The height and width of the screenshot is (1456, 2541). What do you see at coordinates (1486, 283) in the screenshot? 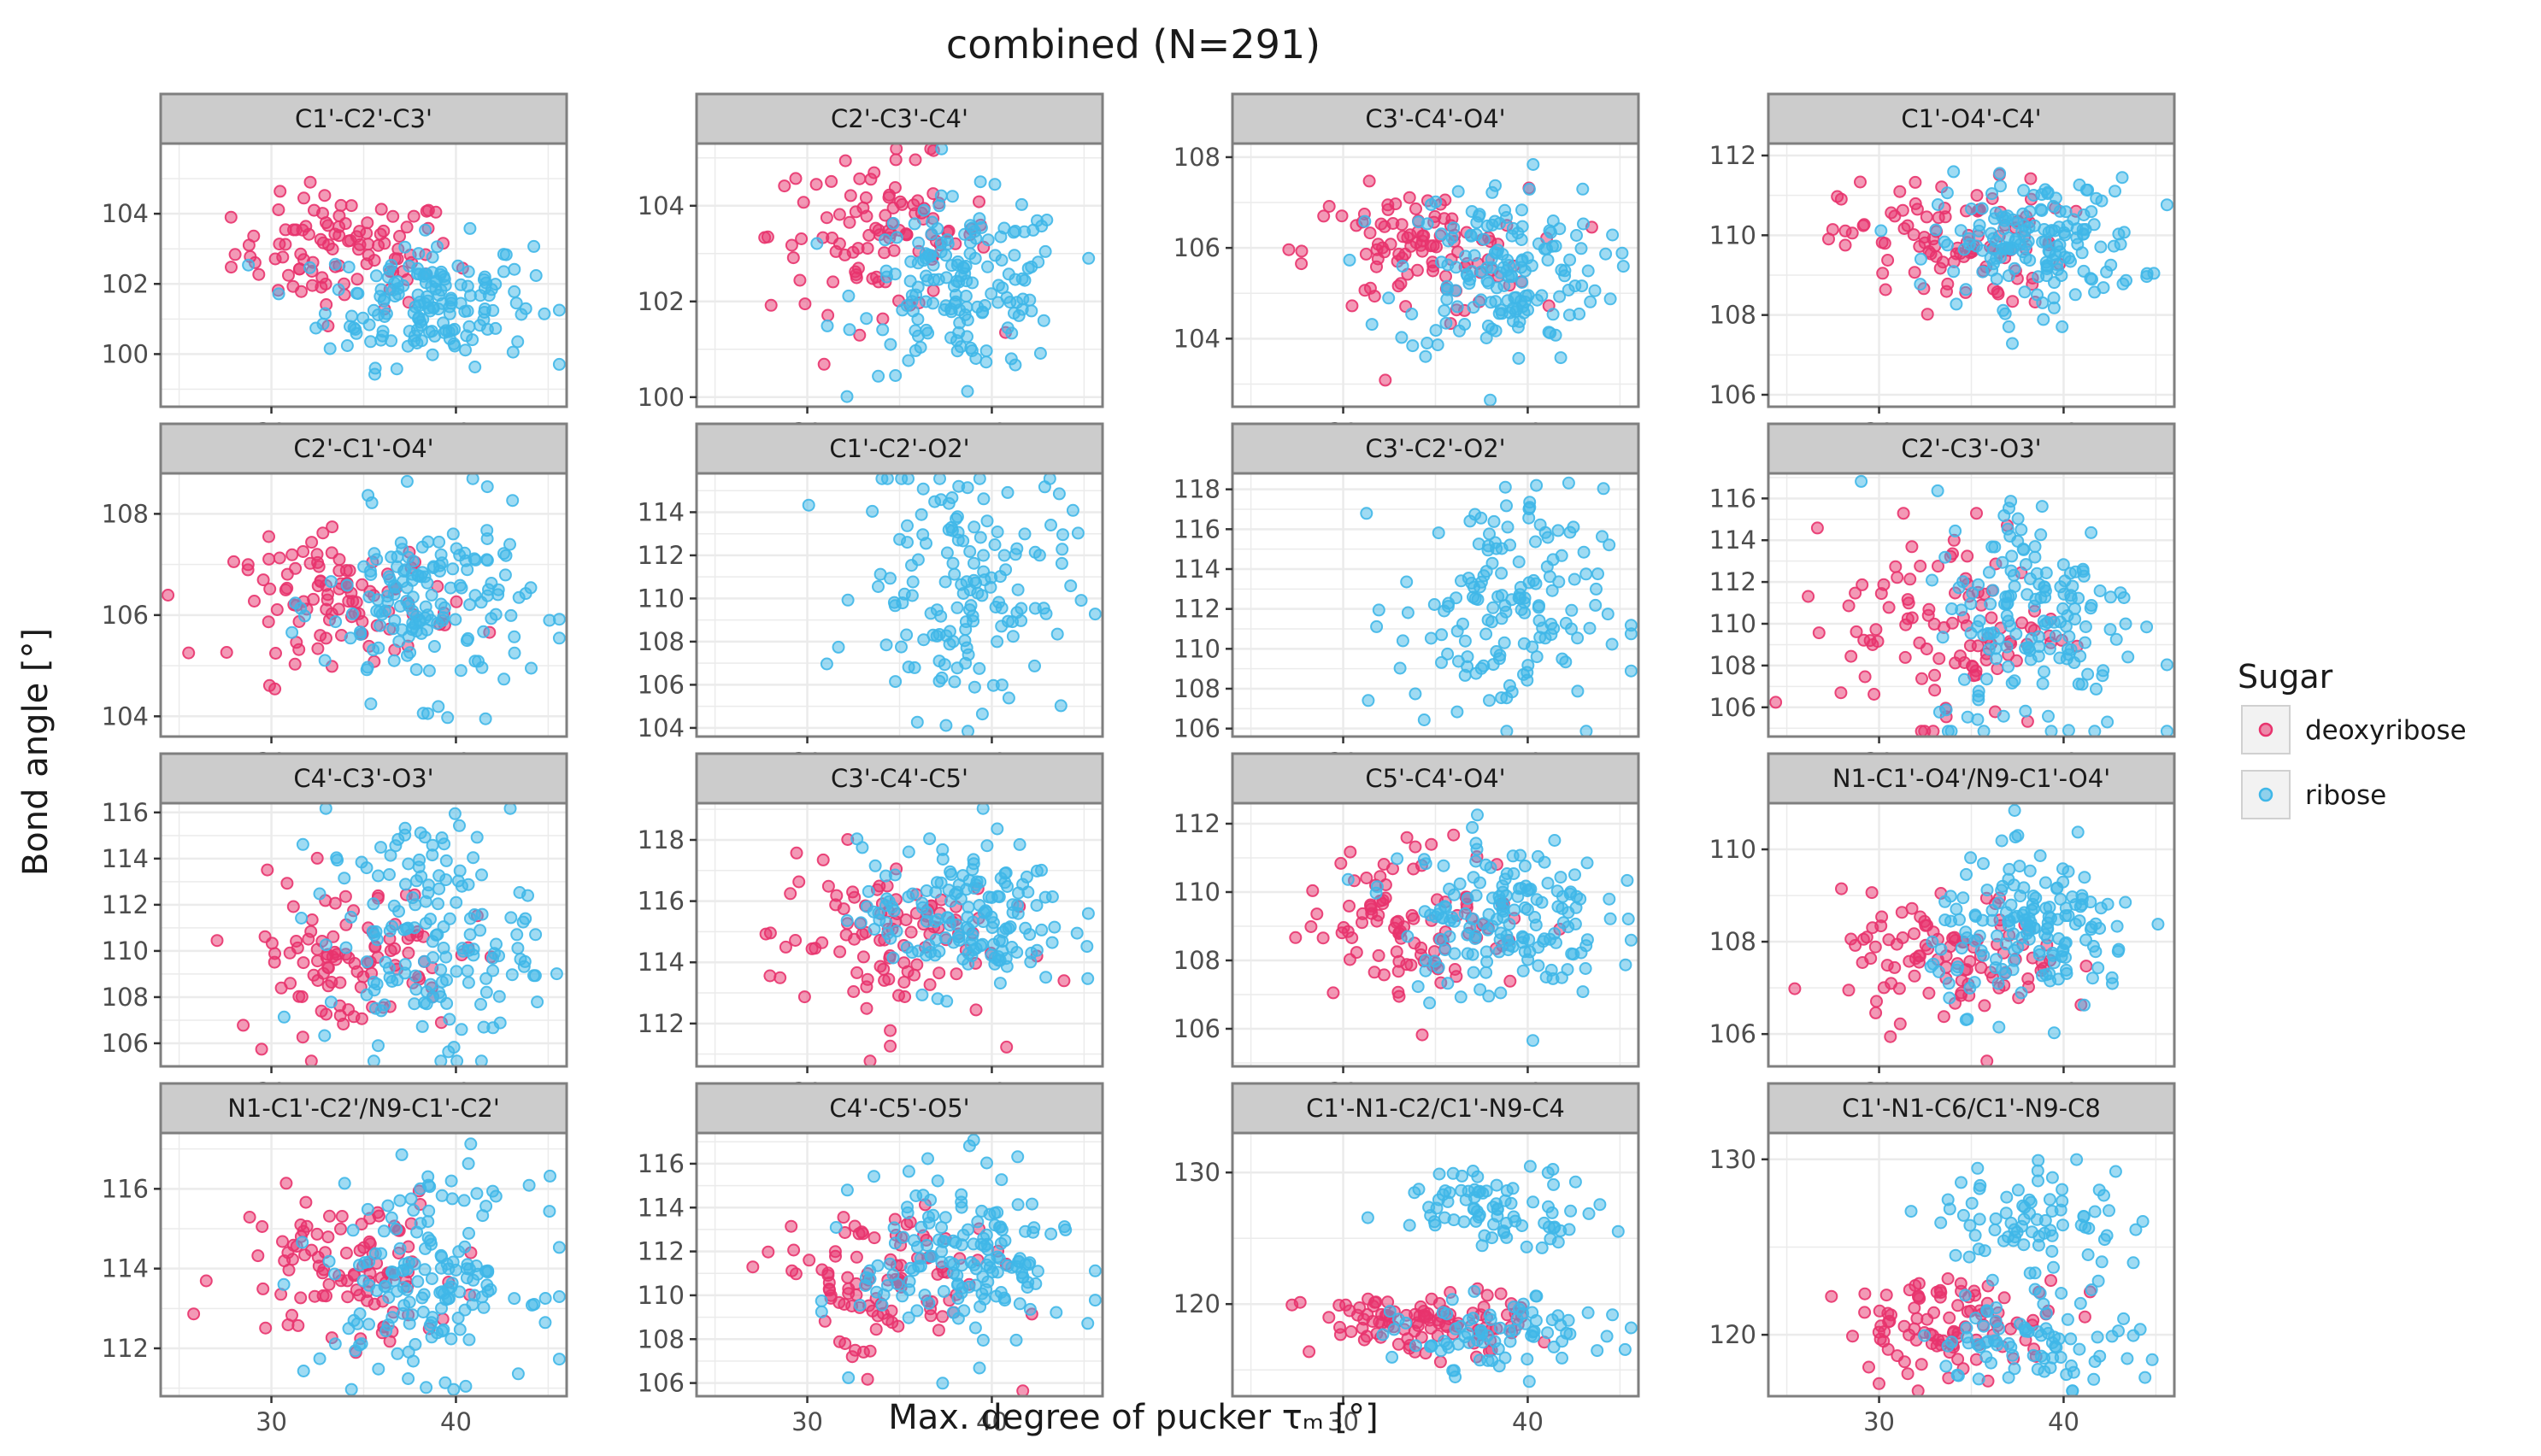
I see `series-ribose` at bounding box center [1486, 283].